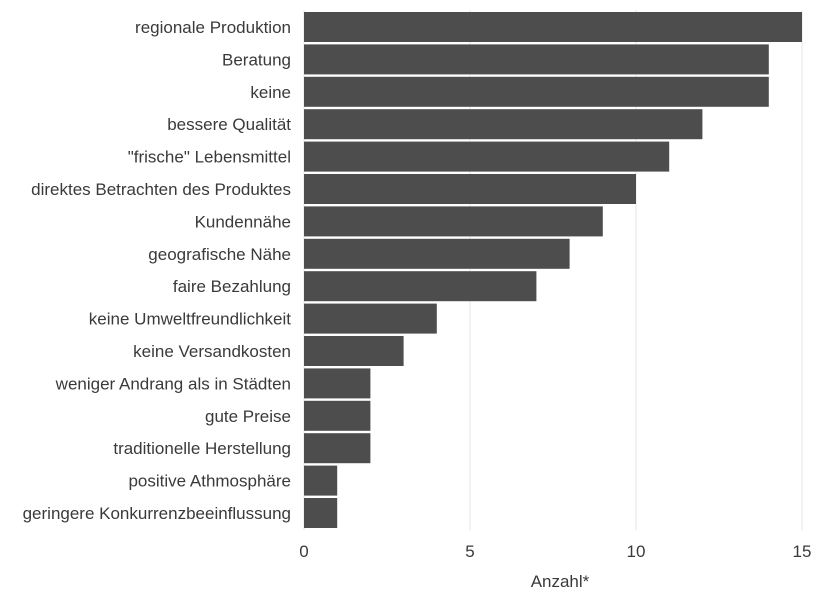  Describe the element at coordinates (469, 551) in the screenshot. I see `x-tick-label: 5` at that location.